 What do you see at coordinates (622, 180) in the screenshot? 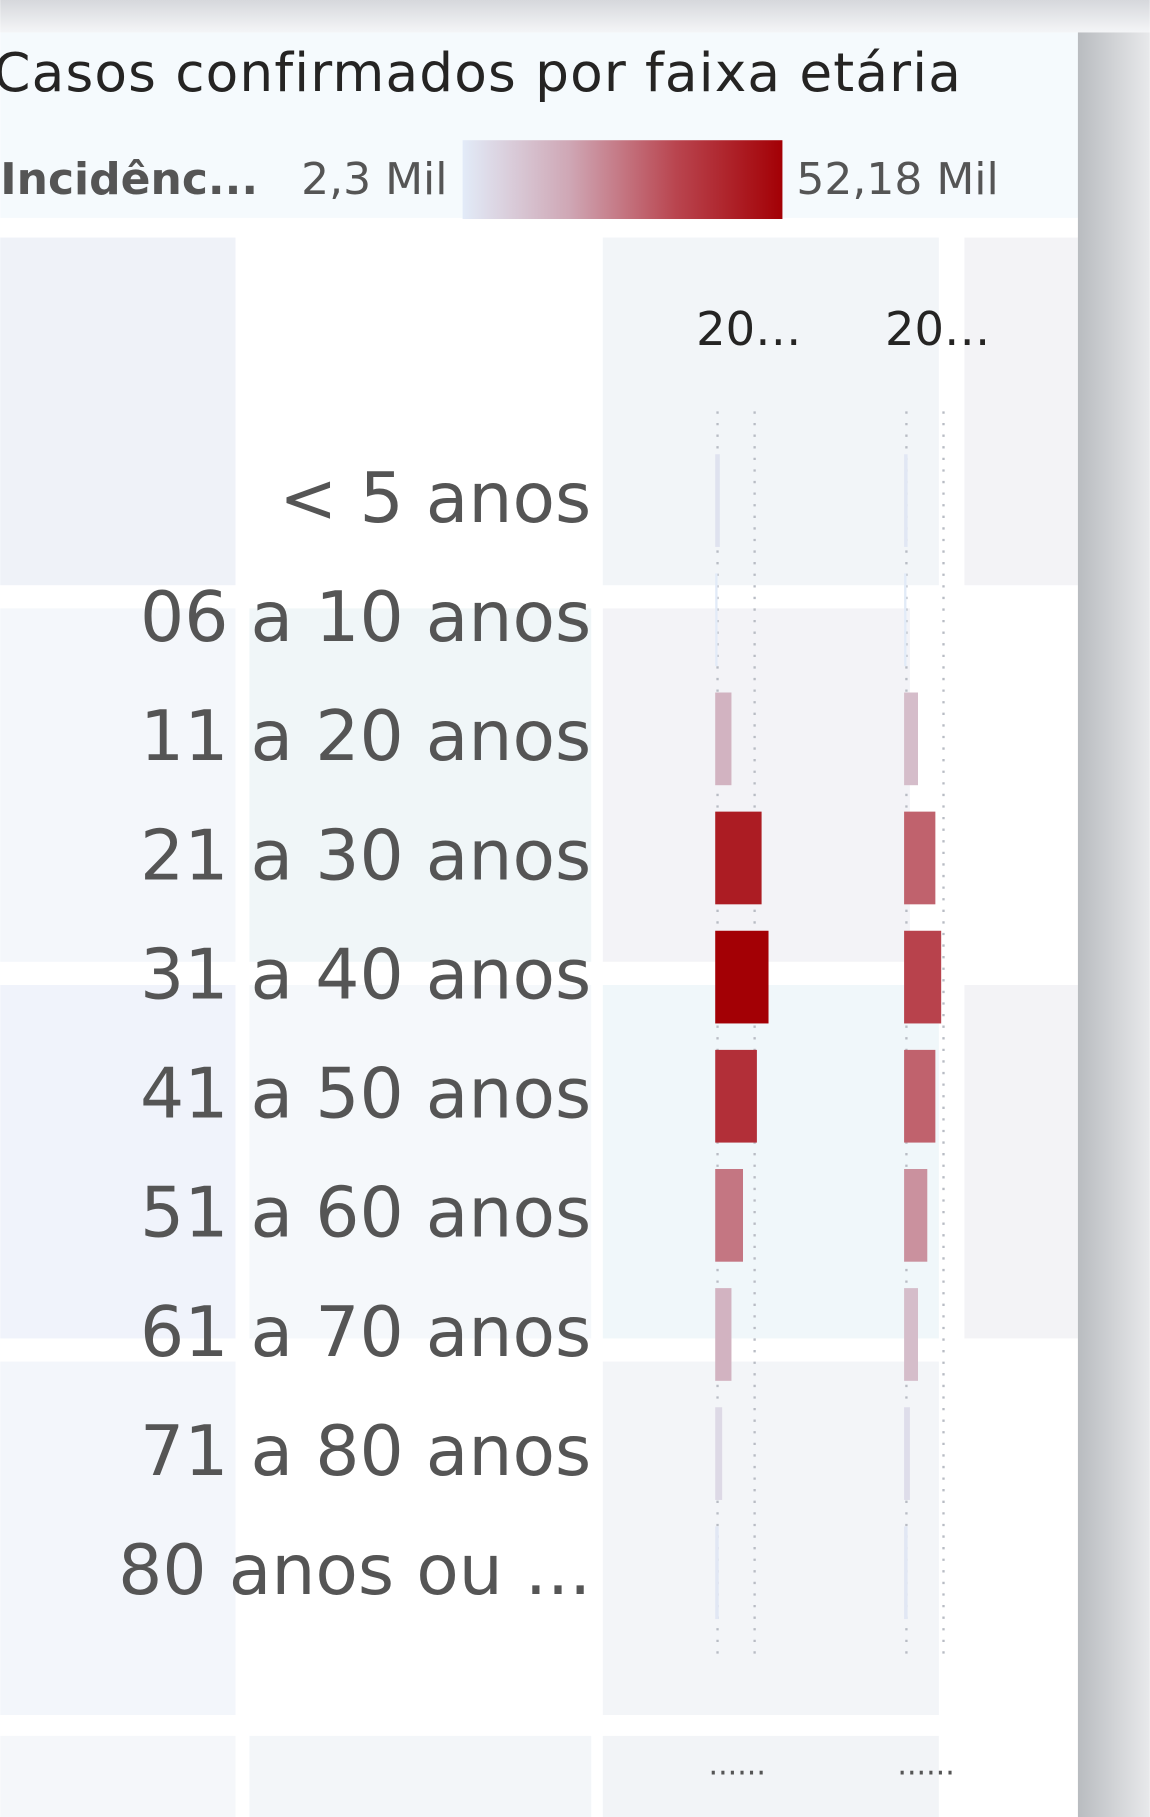
I see `legend-color-scale` at bounding box center [622, 180].